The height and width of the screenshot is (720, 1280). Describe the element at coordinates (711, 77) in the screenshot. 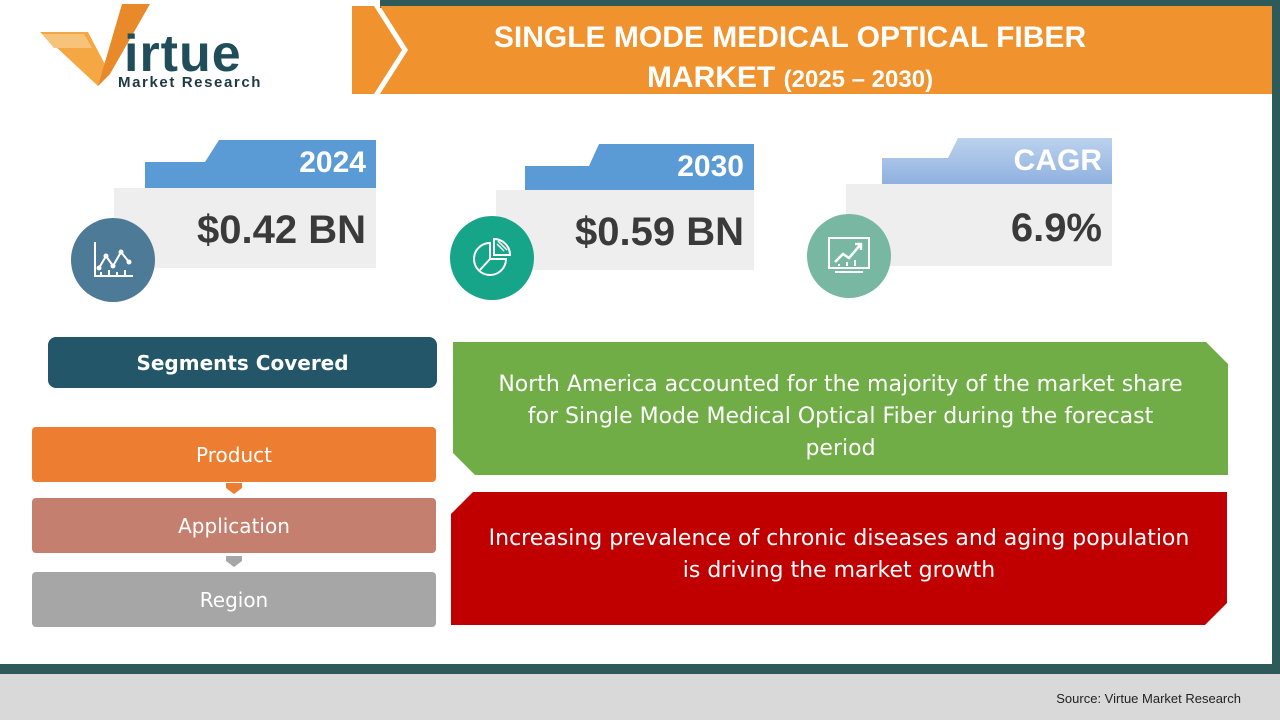

I see `title-market: MARKET` at that location.